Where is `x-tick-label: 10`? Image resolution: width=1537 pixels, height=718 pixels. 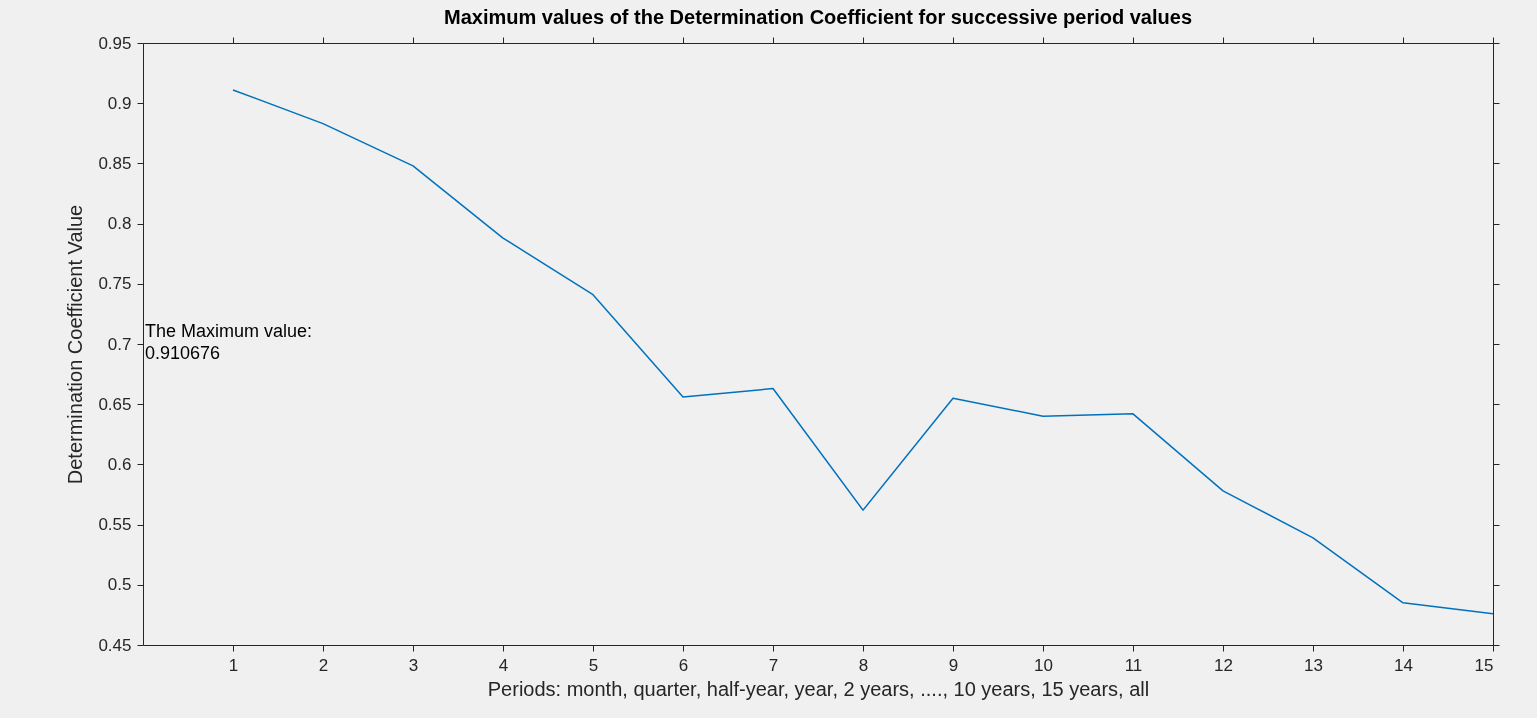 x-tick-label: 10 is located at coordinates (1043, 665).